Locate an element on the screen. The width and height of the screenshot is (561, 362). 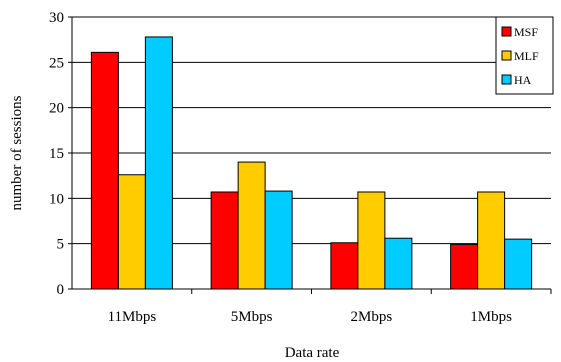
legend-label-msf: MSF is located at coordinates (526, 32).